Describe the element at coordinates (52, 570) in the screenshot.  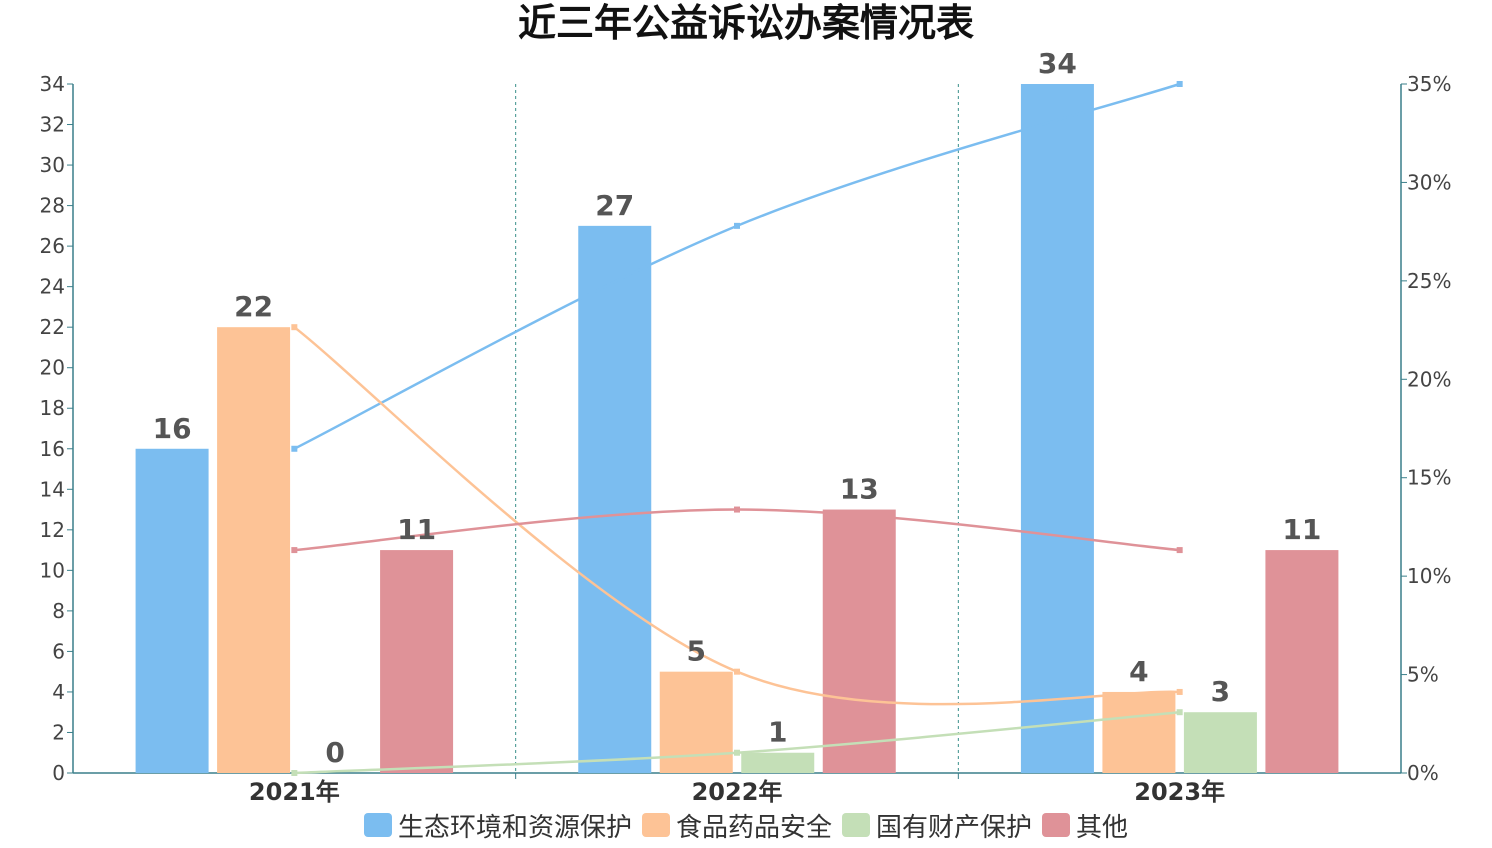
I see `y-tick-label: 10` at that location.